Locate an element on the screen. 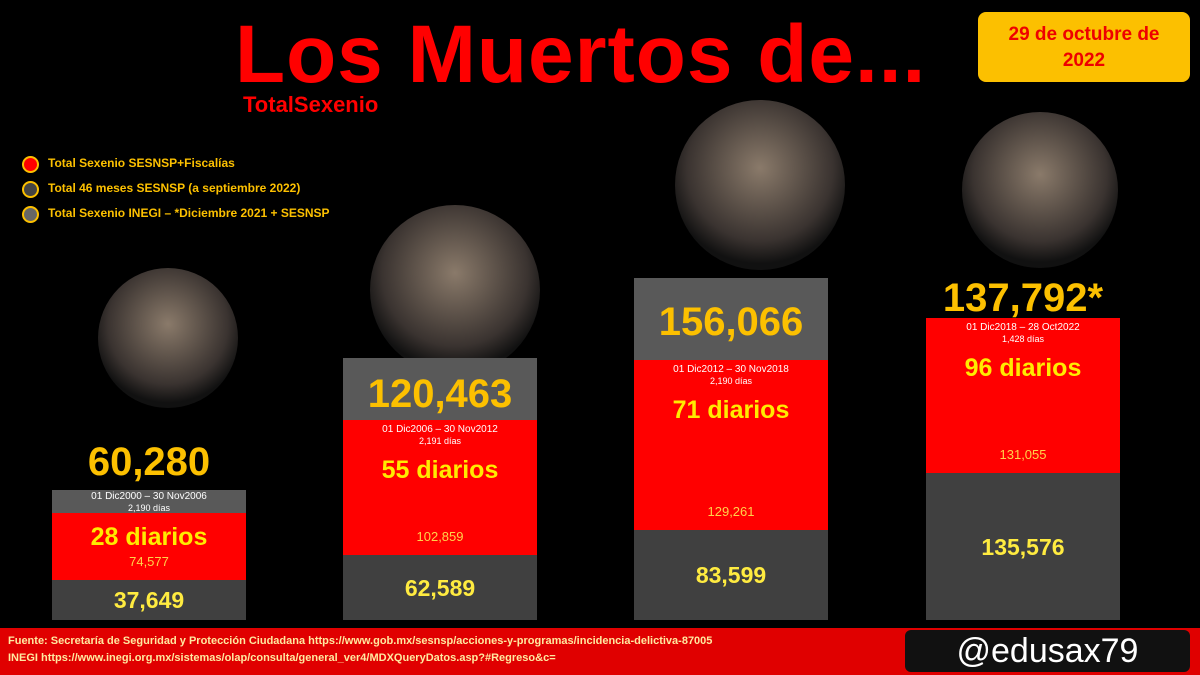 Image resolution: width=1200 pixels, height=675 pixels. date-range: 01 Dic2006 – 30 Nov2012 is located at coordinates (440, 429).